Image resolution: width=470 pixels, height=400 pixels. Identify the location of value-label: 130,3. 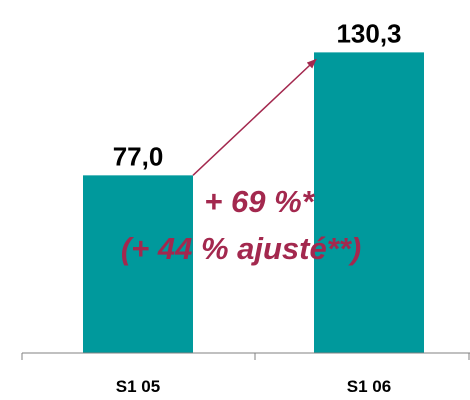
(368, 33).